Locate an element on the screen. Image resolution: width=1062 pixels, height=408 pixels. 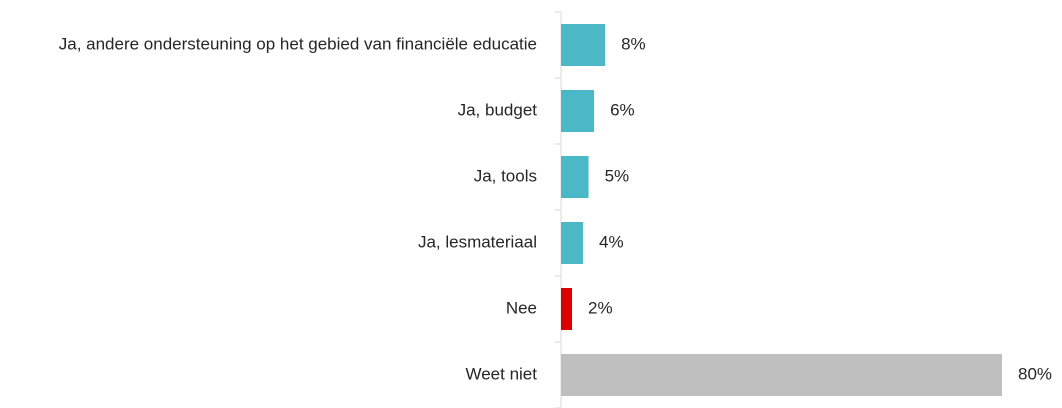
category-text: Weet niet is located at coordinates (501, 374).